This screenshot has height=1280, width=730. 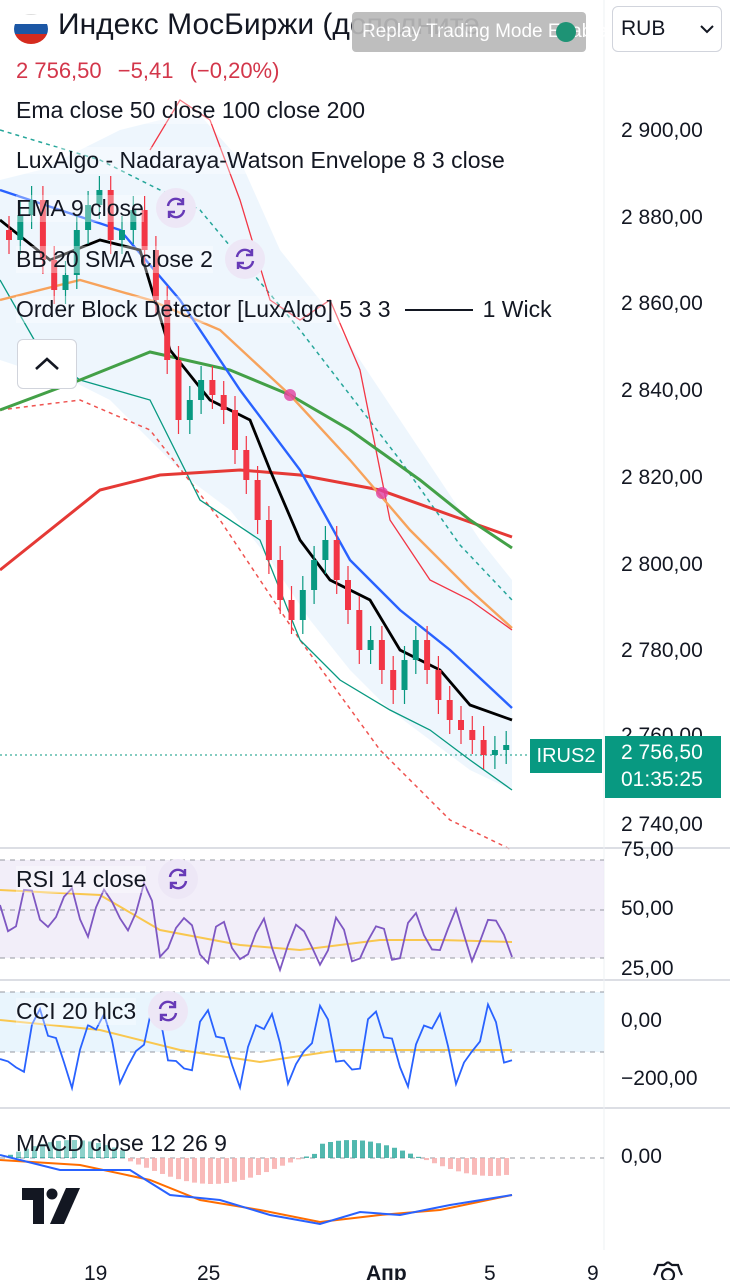 I want to click on collapse-legend-button, so click(x=47, y=364).